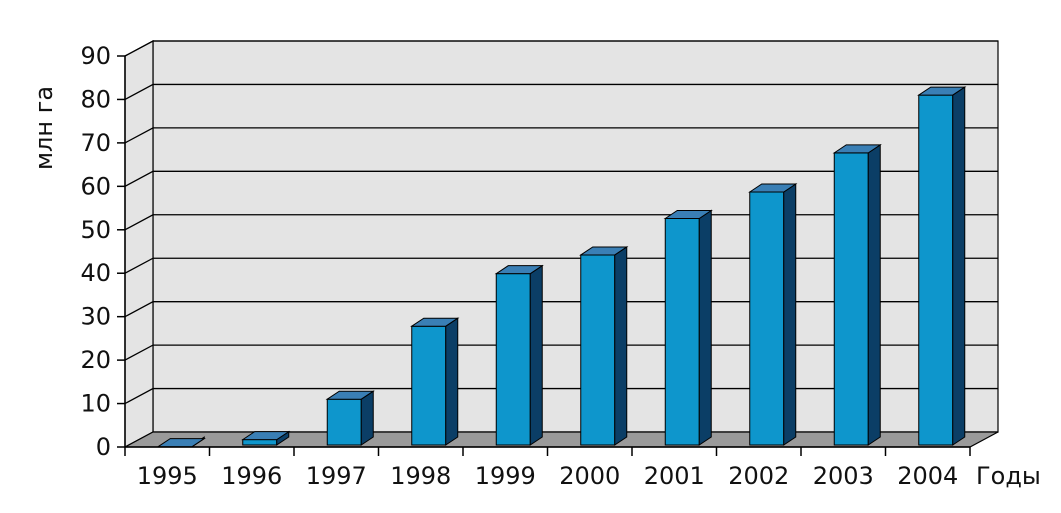 The width and height of the screenshot is (1061, 513). What do you see at coordinates (548, 476) in the screenshot?
I see `x-tick-labels: 1995 1996 1997 1998 1999 2000 2001 2002 2003 2004` at bounding box center [548, 476].